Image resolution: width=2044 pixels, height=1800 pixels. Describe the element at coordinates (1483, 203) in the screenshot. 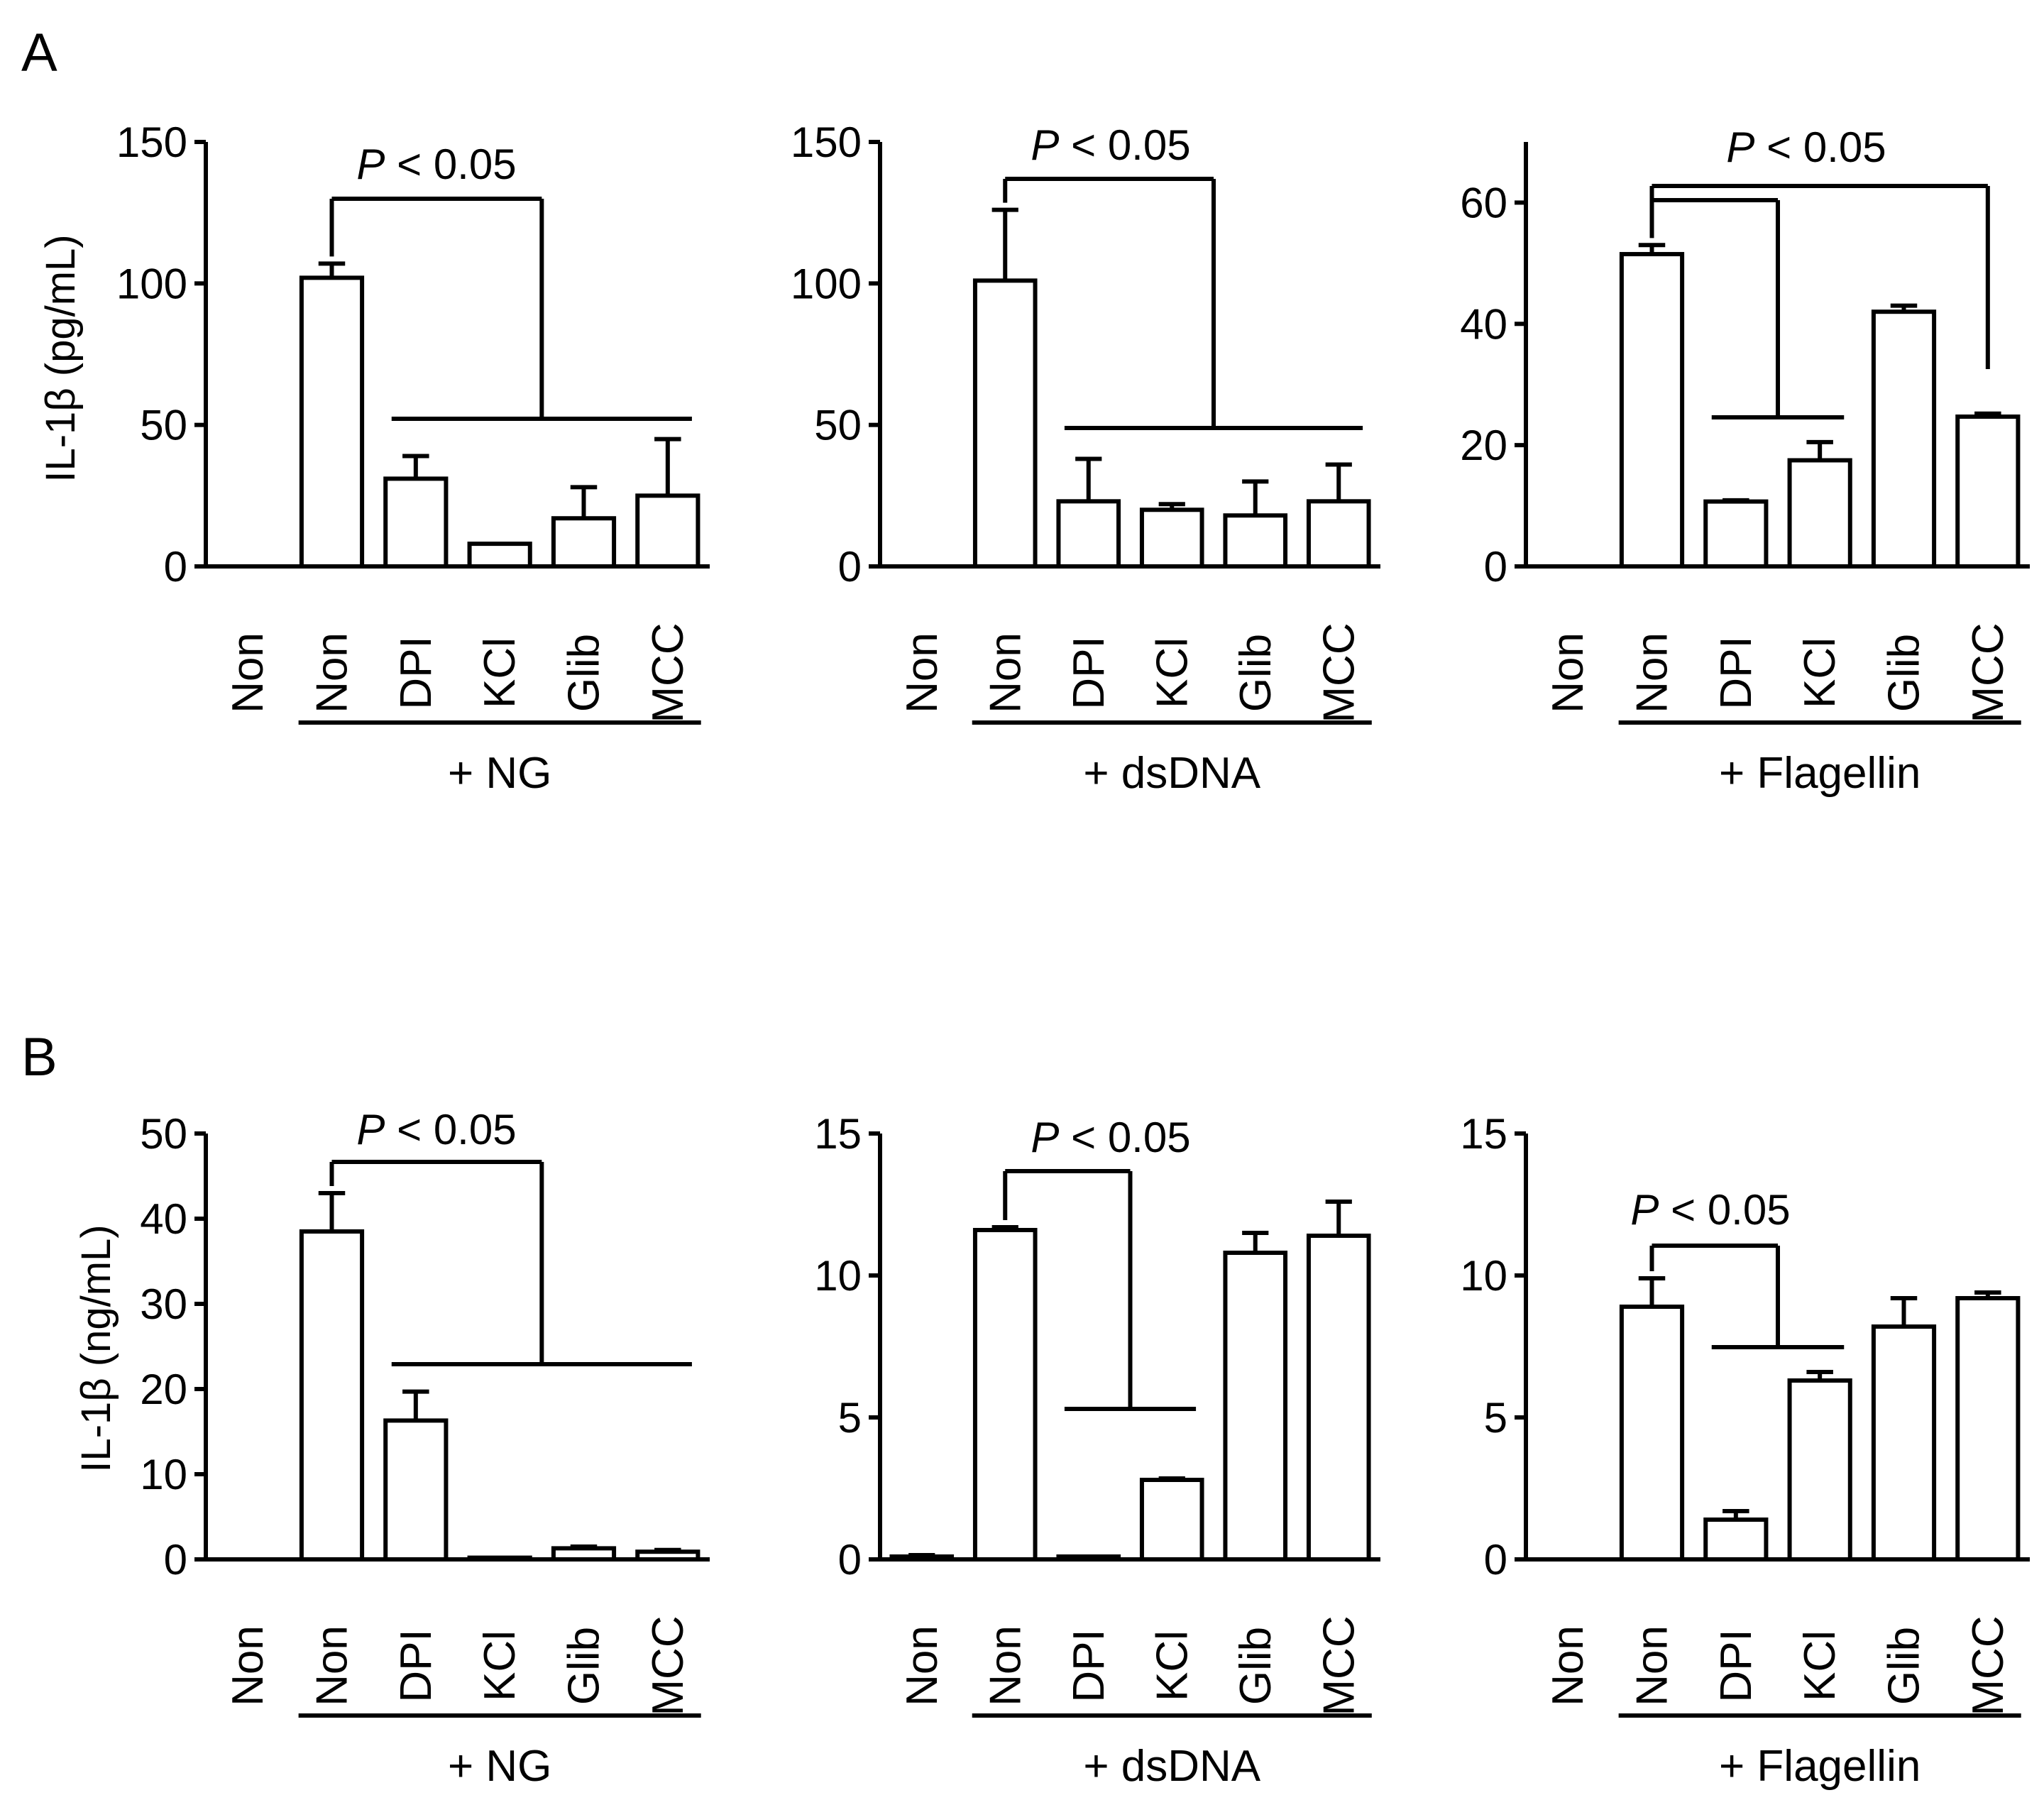

I see `y-tick-label: 60` at that location.